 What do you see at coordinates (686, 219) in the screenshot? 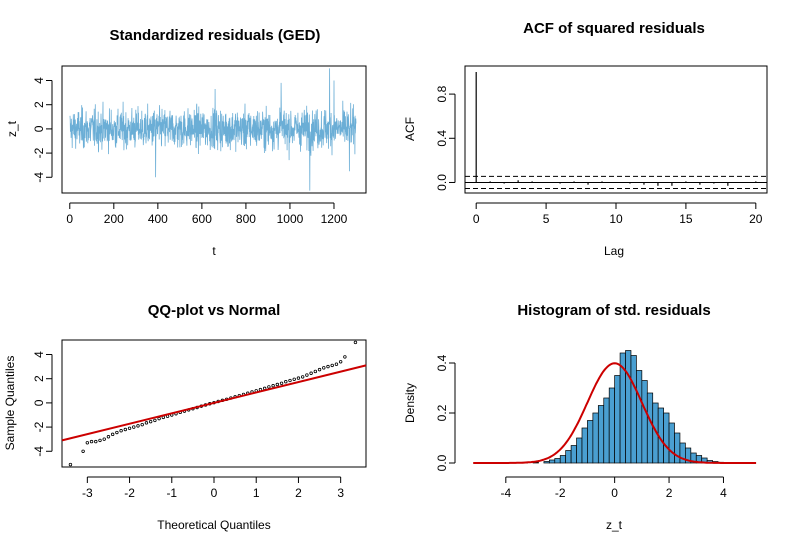
I see `x-tick-label: 15` at bounding box center [686, 219].